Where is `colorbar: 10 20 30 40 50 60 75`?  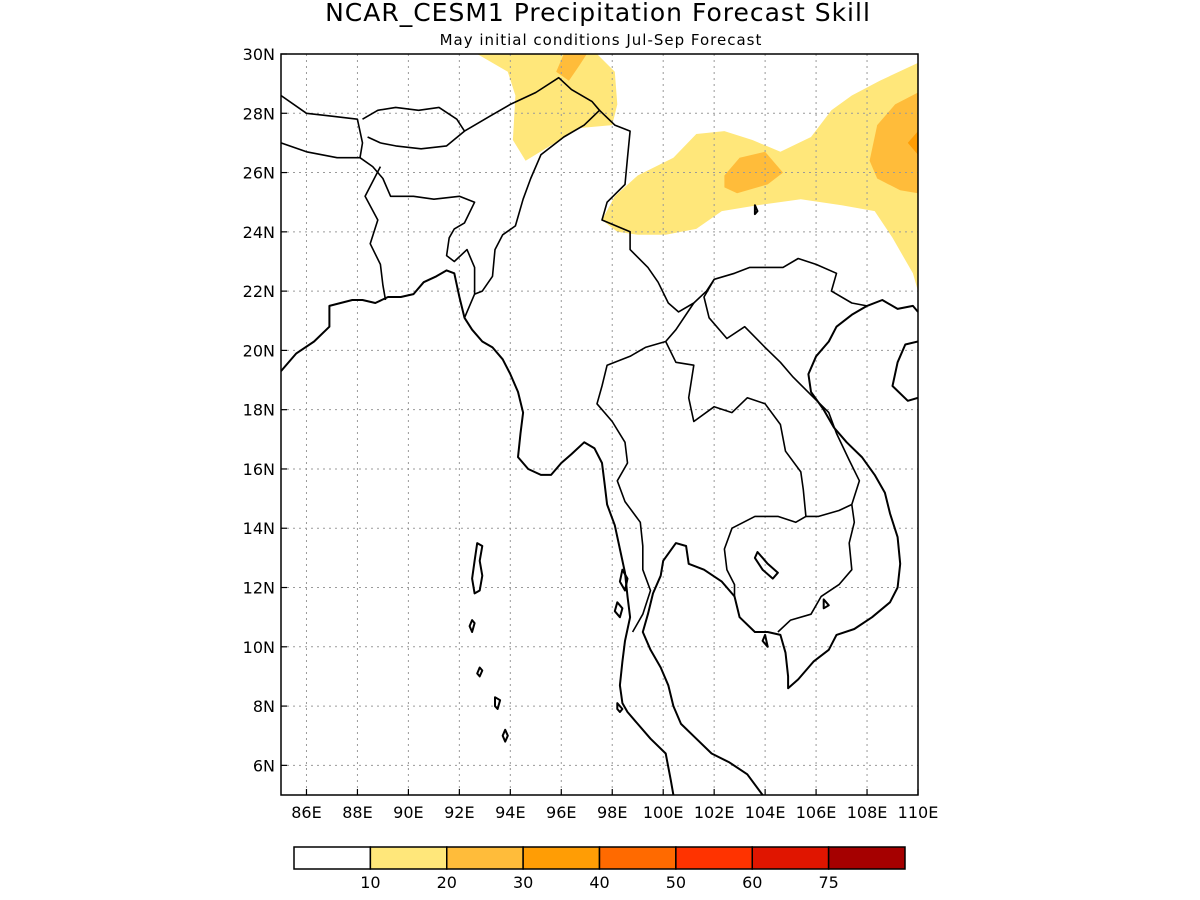
colorbar: 10 20 30 40 50 60 75 is located at coordinates (599, 869).